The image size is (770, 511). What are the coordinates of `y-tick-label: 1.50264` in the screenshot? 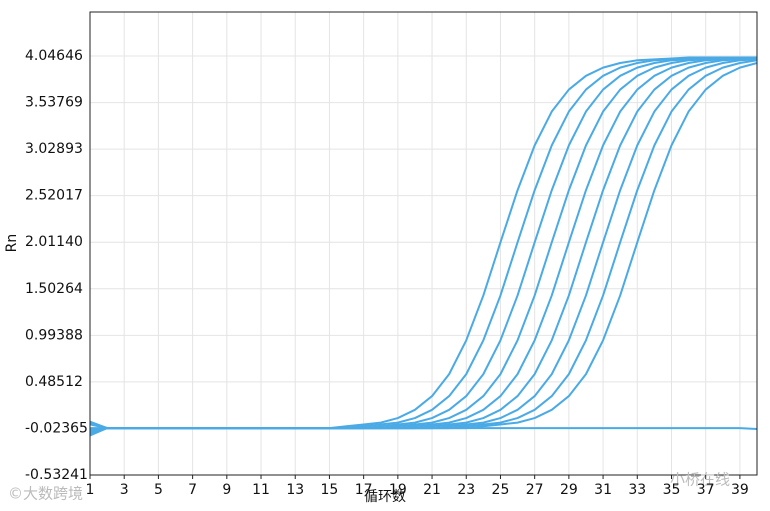 It's located at (54, 289).